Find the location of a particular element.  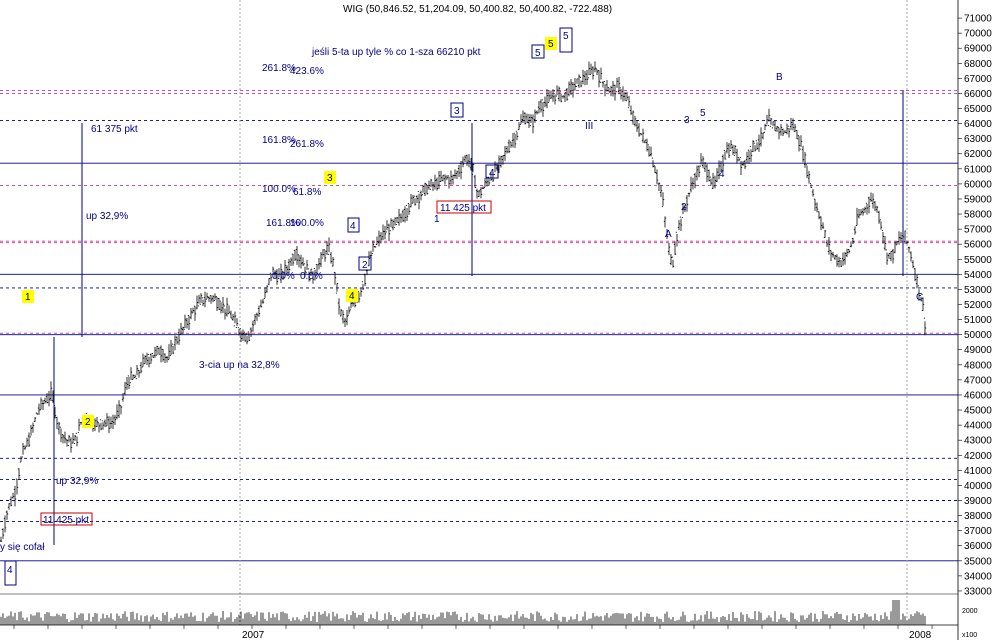

wave-b-label: B is located at coordinates (779, 77).